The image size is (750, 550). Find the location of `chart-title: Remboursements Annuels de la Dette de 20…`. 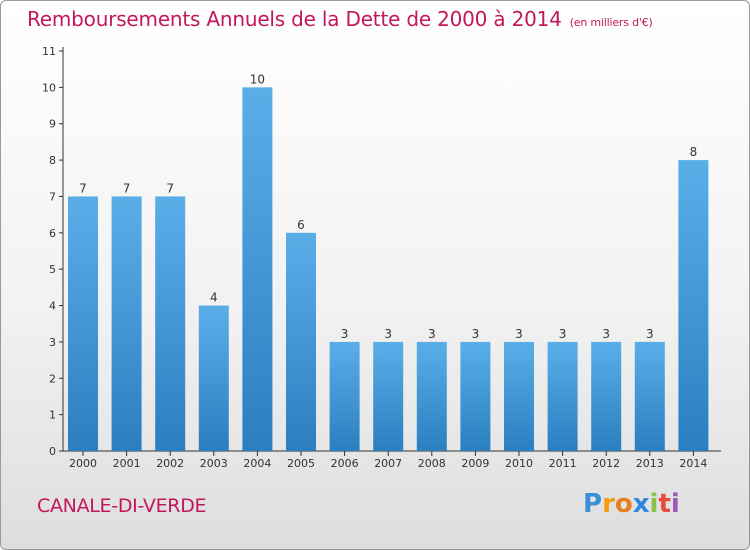

chart-title: Remboursements Annuels de la Dette de 20… is located at coordinates (340, 19).